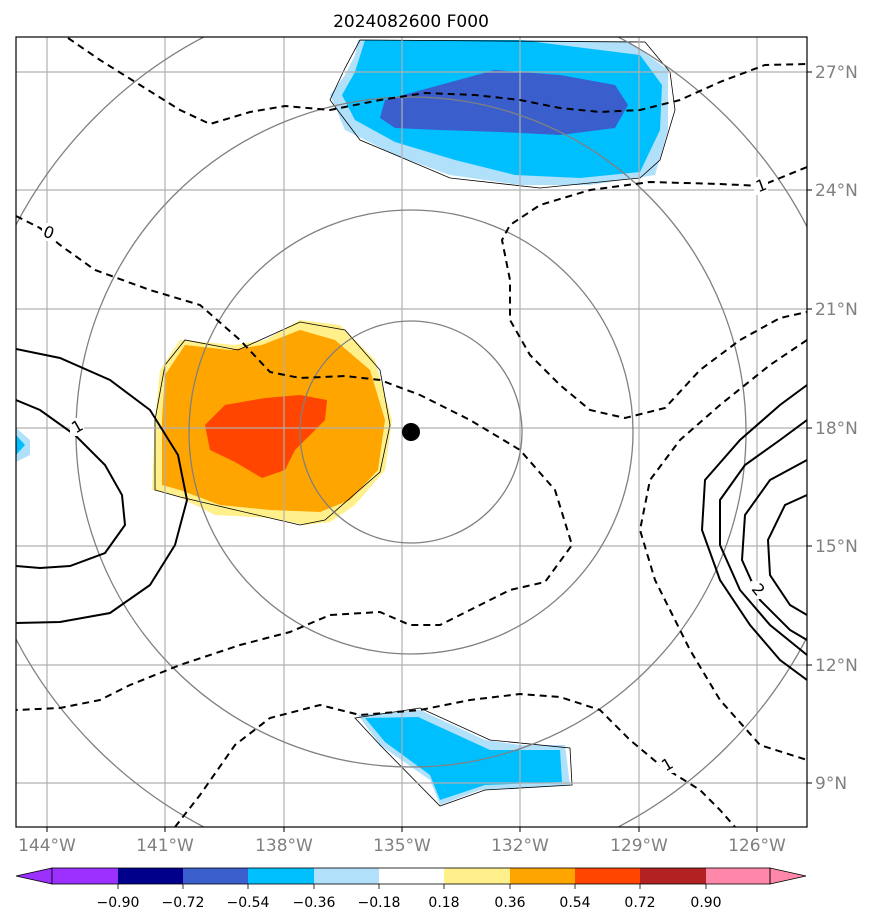  I want to click on negative-shade-north-core, so click(504, 102).